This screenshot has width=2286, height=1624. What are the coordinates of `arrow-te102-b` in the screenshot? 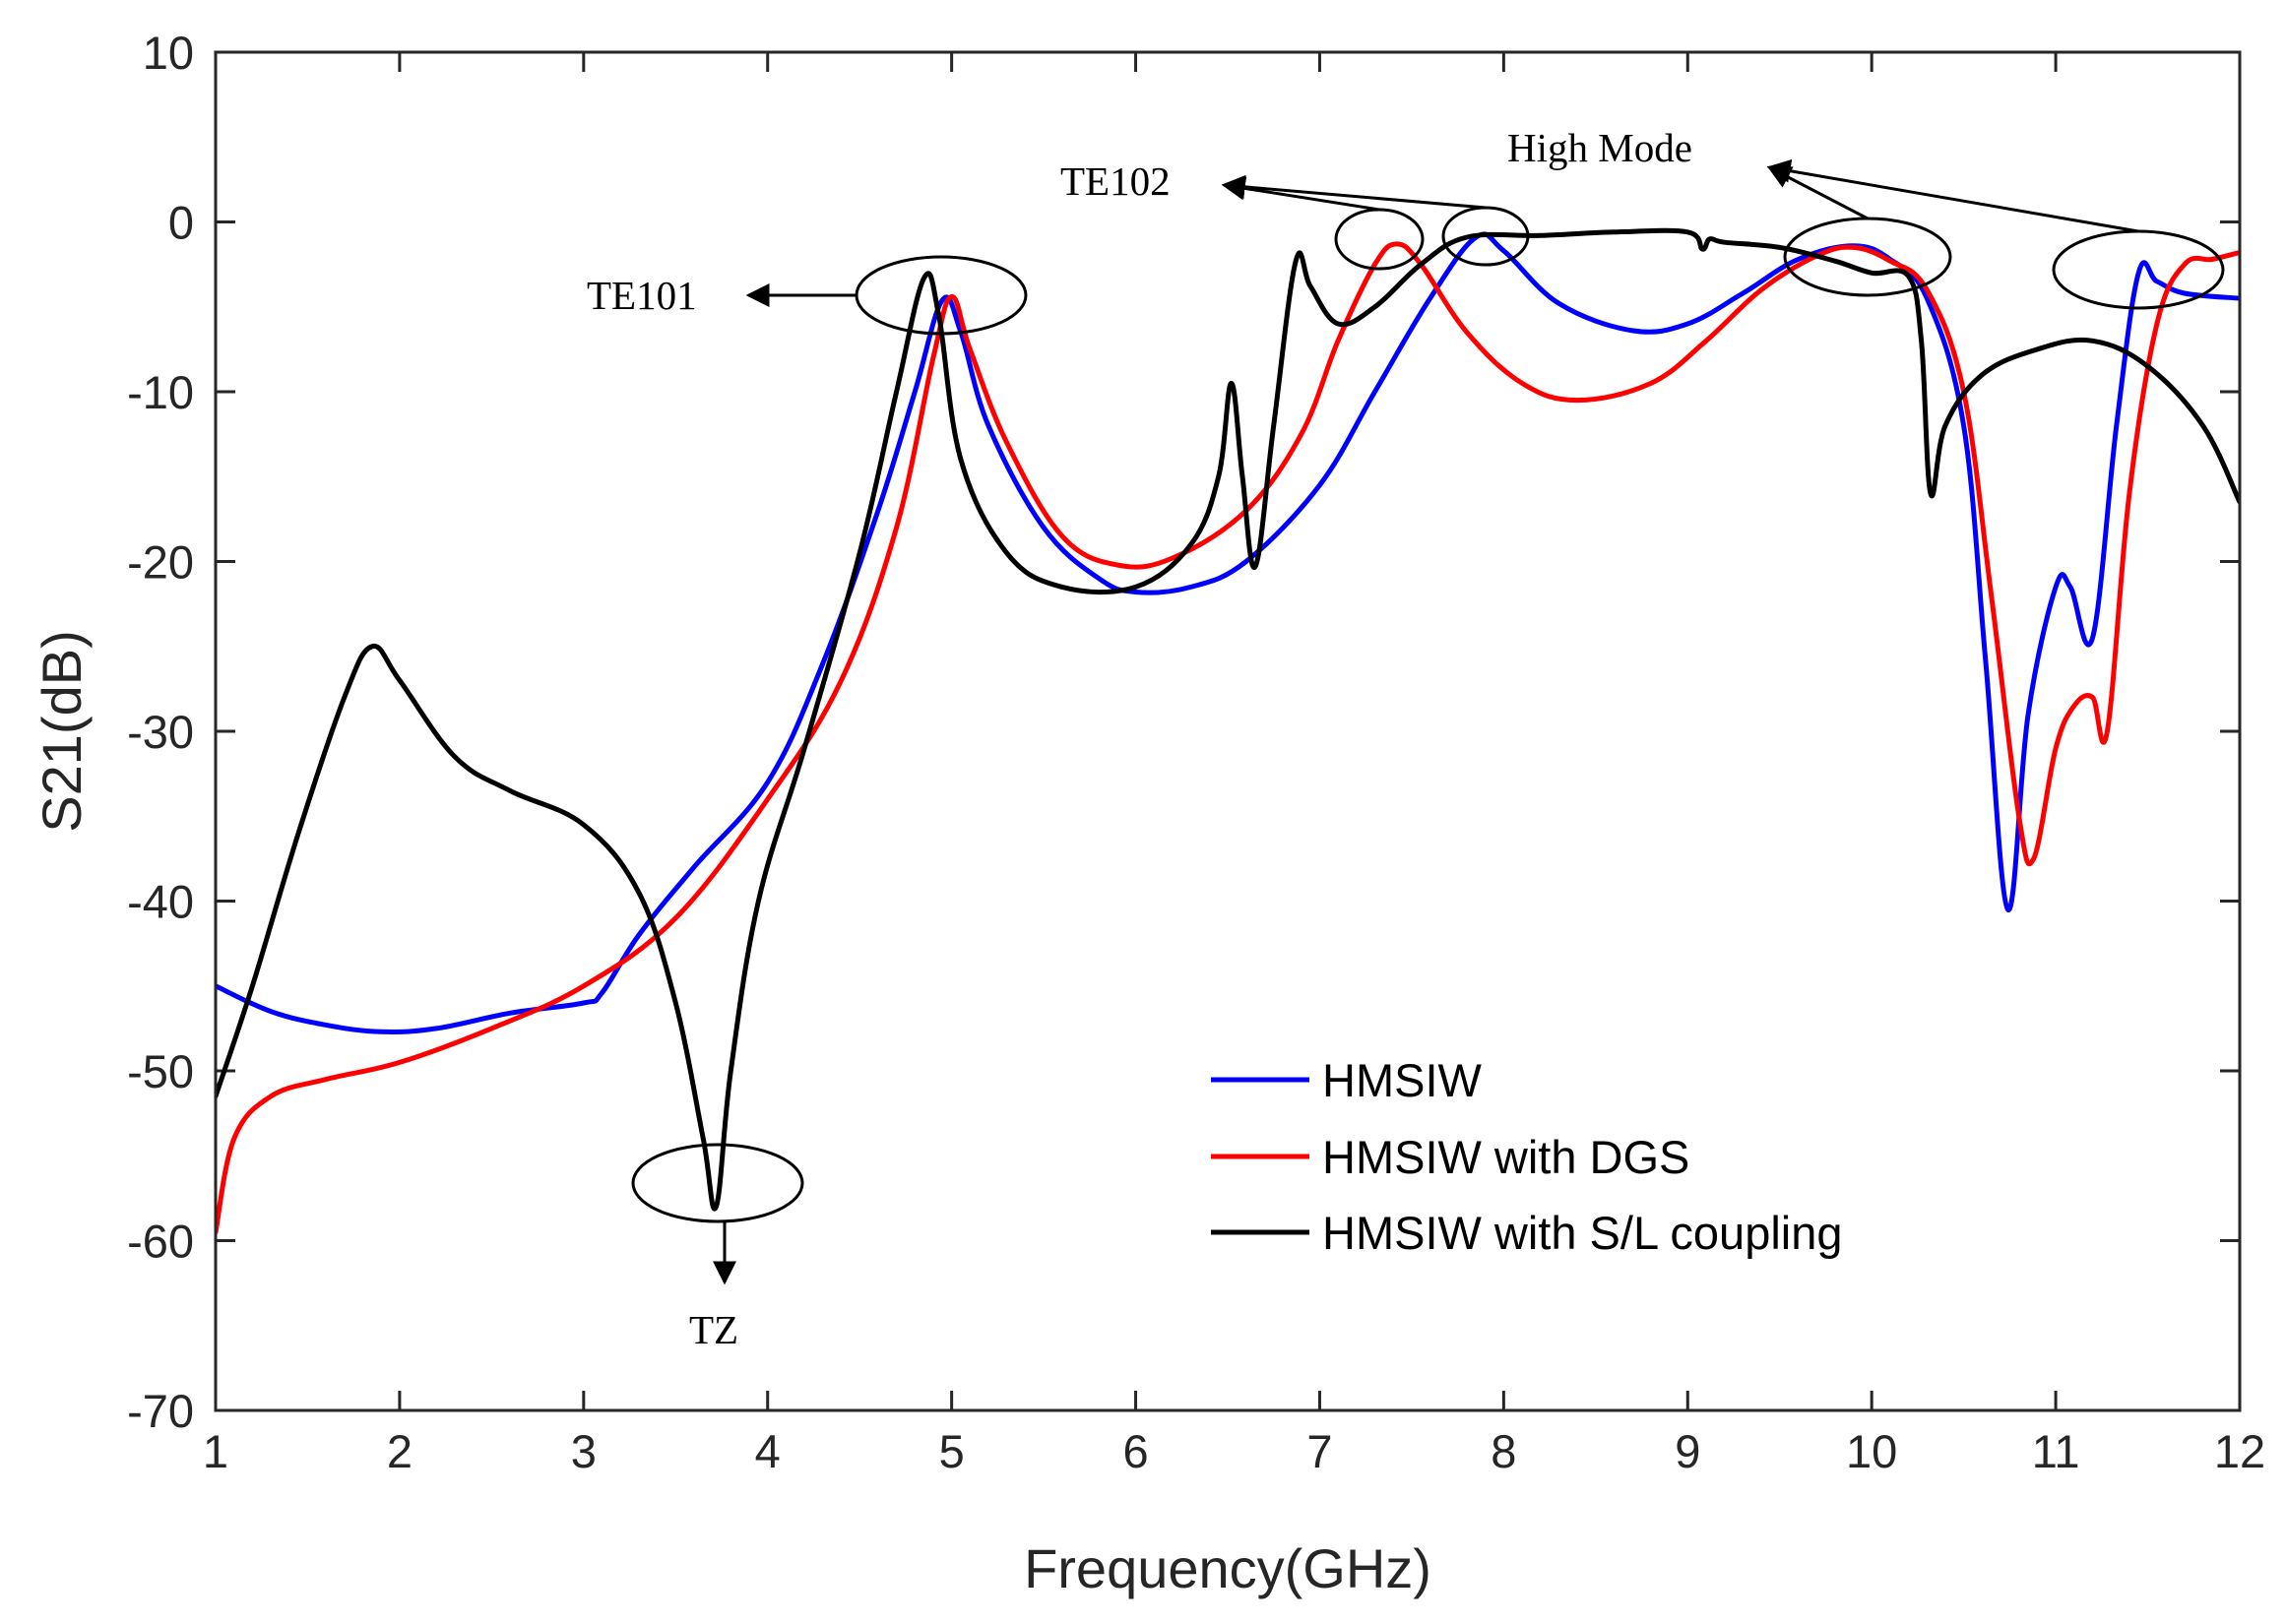 It's located at (1354, 192).